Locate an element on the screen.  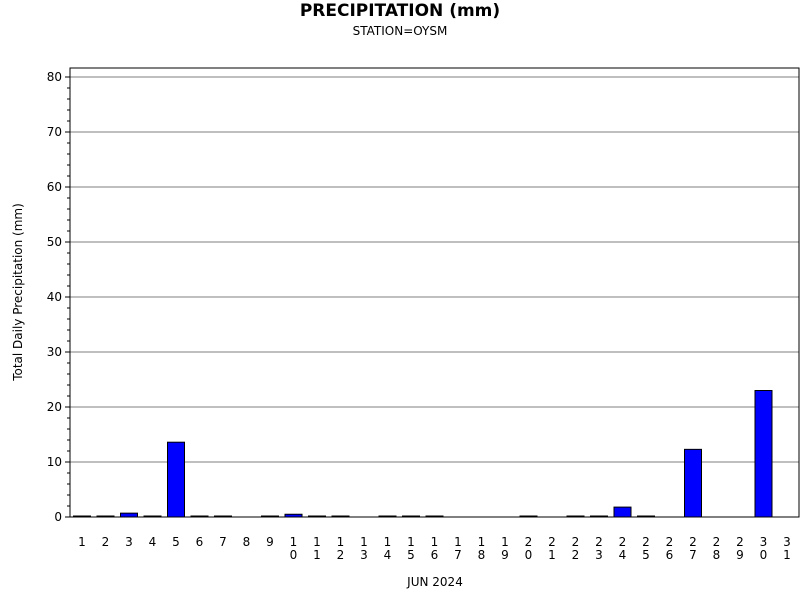
x-tick-label-text: 3 is located at coordinates (129, 542).